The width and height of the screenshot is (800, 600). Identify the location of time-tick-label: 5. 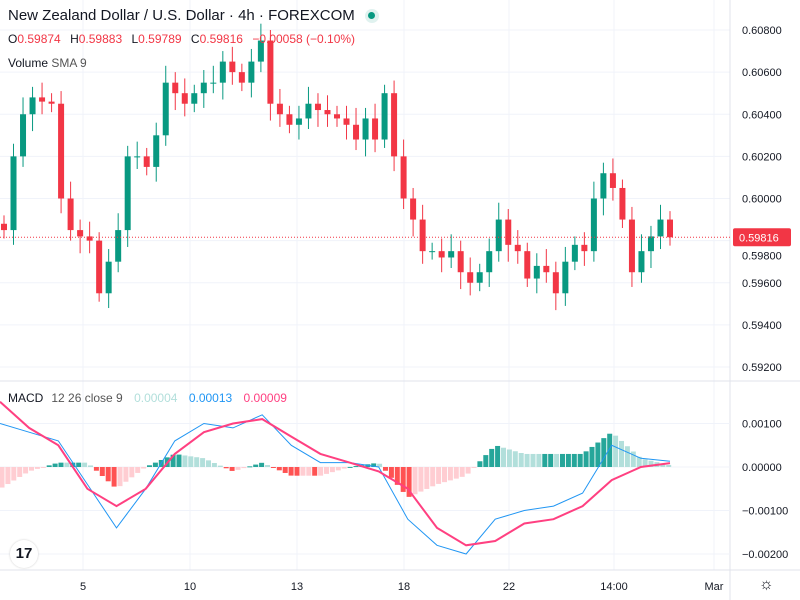
(83, 587).